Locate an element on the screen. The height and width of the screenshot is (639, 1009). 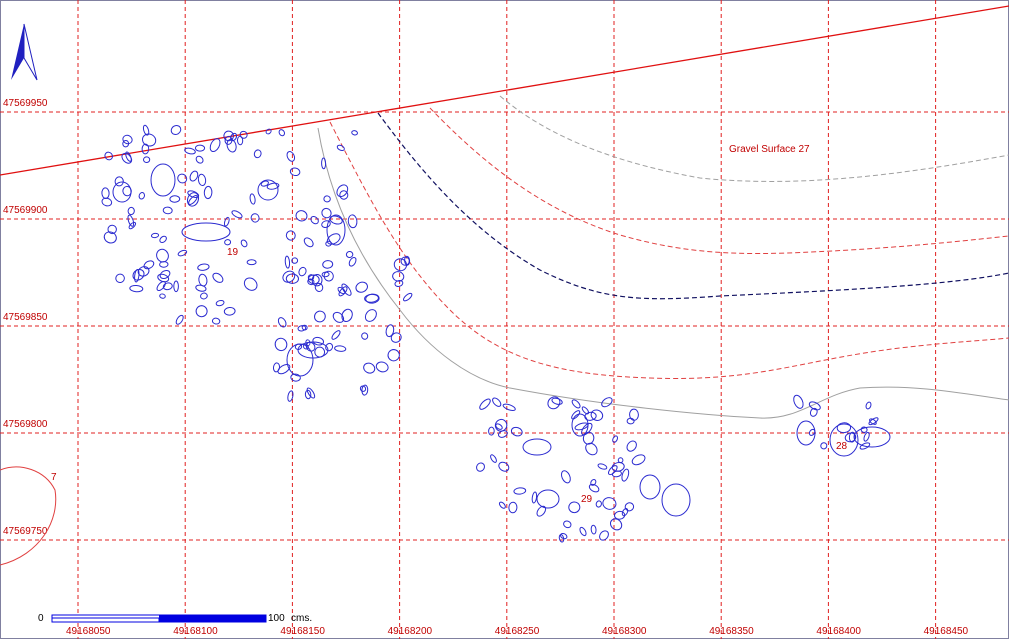
feature-label: 28 is located at coordinates (842, 446).